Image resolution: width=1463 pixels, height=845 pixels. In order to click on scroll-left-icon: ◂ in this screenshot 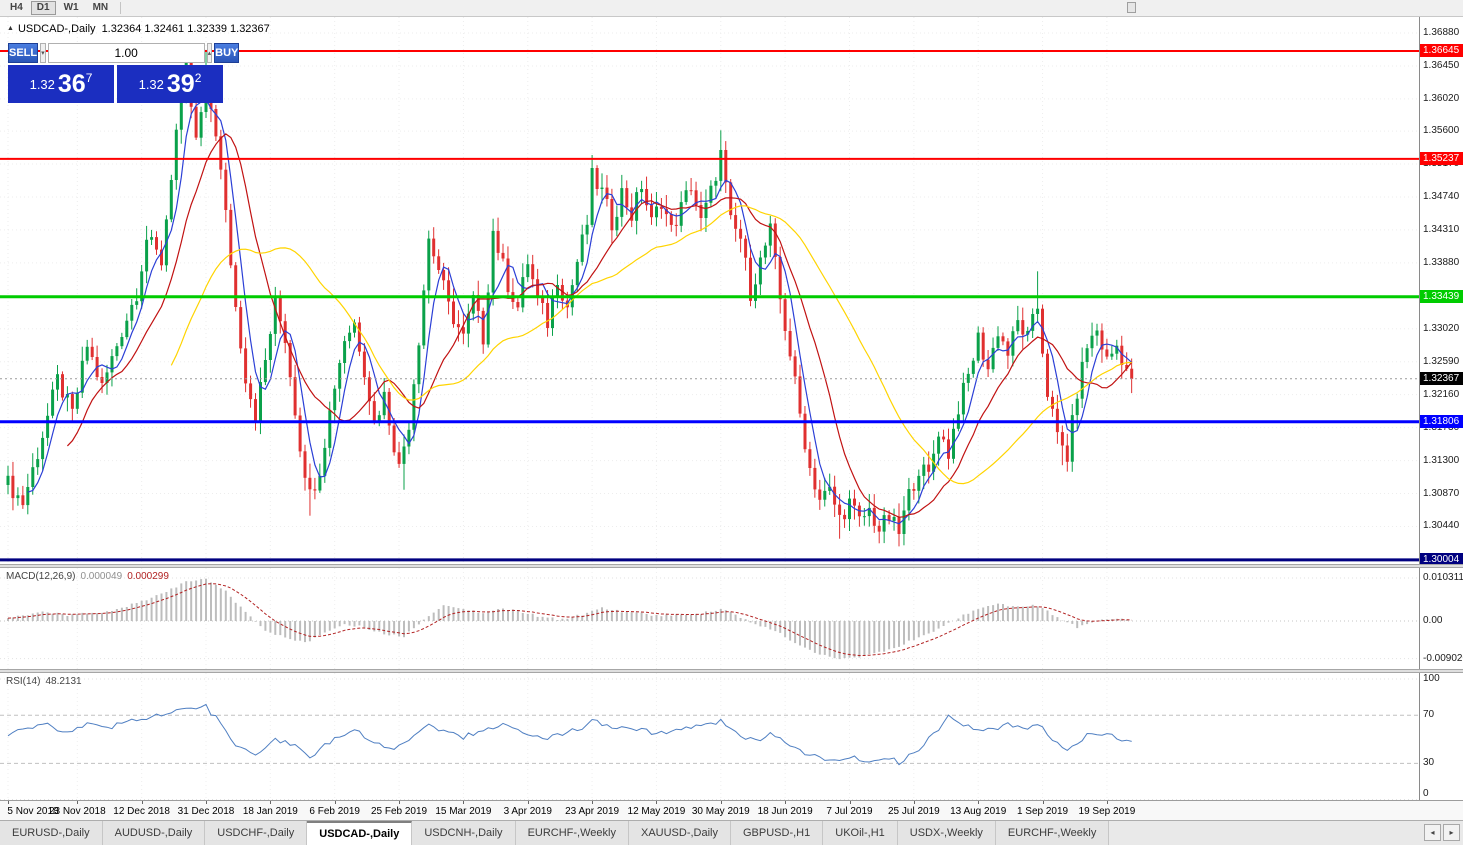, I will do `click(1432, 832)`.